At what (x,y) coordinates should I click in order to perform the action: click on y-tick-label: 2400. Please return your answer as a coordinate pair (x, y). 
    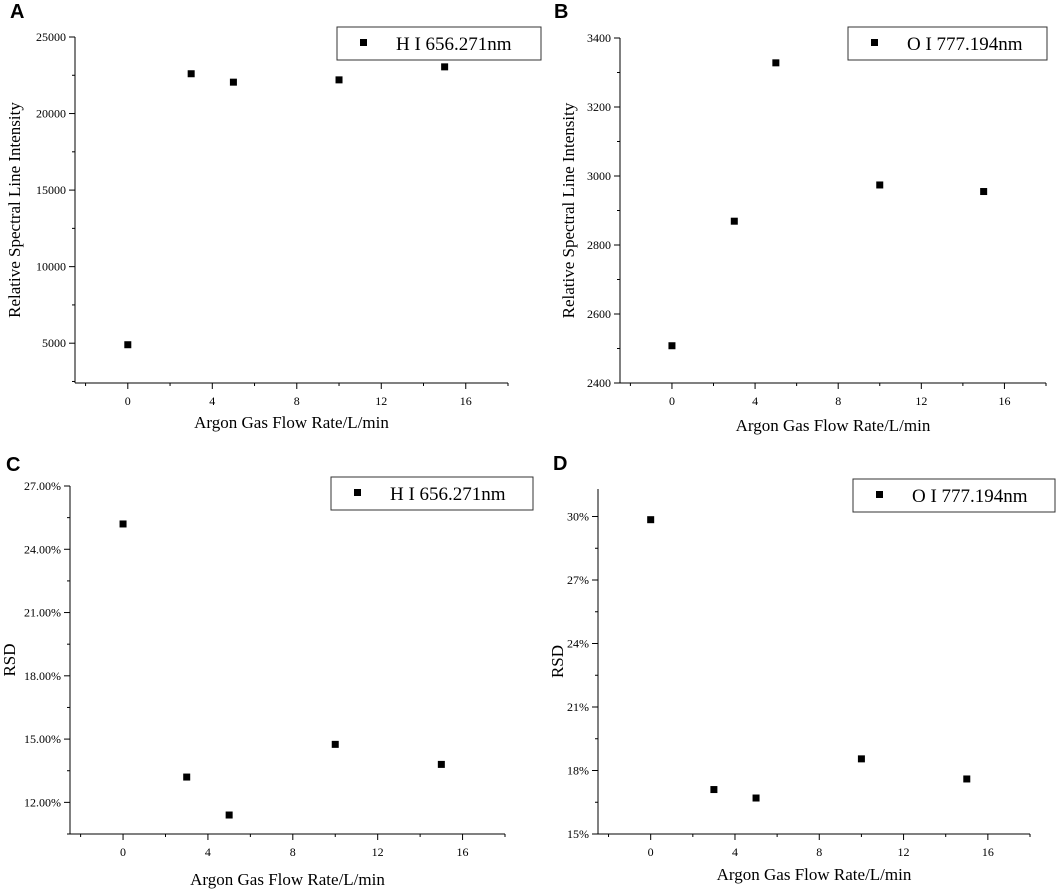
    Looking at the image, I should click on (599, 383).